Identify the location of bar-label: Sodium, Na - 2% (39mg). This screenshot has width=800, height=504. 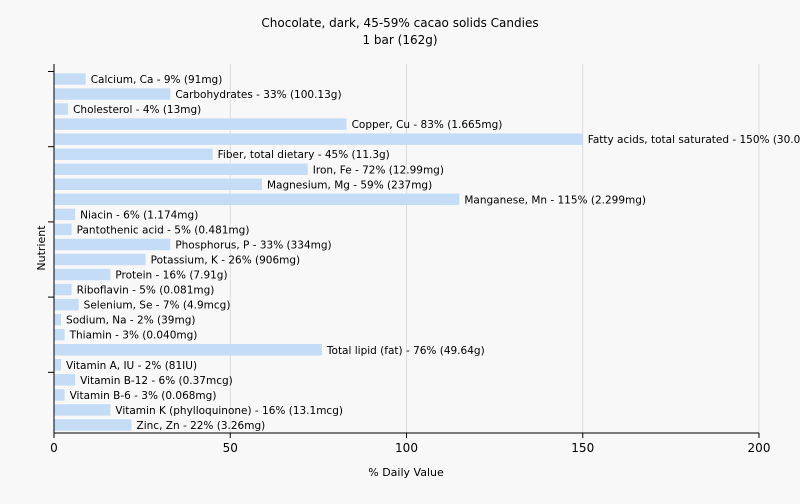
(130, 321).